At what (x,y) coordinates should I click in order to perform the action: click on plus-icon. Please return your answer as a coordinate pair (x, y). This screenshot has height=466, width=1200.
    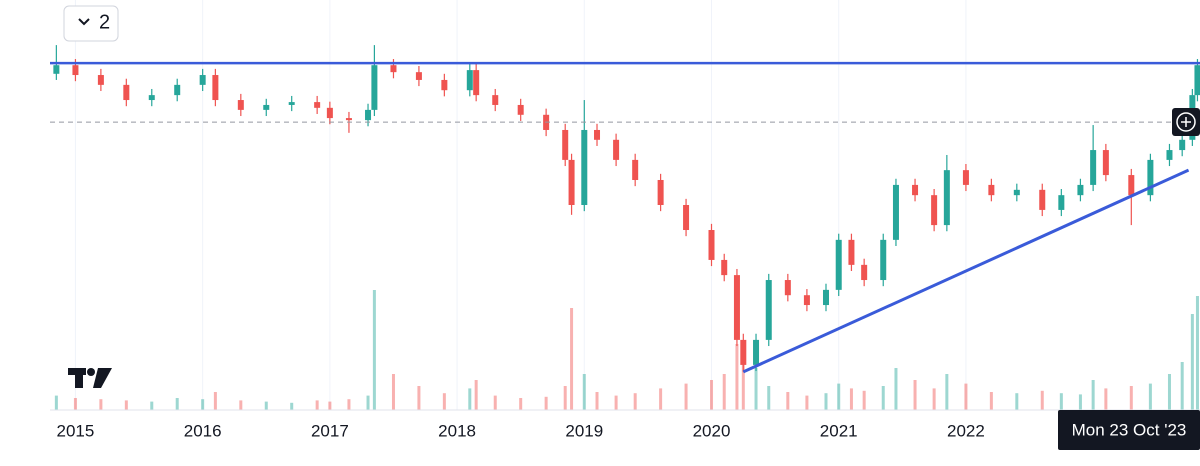
    Looking at the image, I should click on (1186, 122).